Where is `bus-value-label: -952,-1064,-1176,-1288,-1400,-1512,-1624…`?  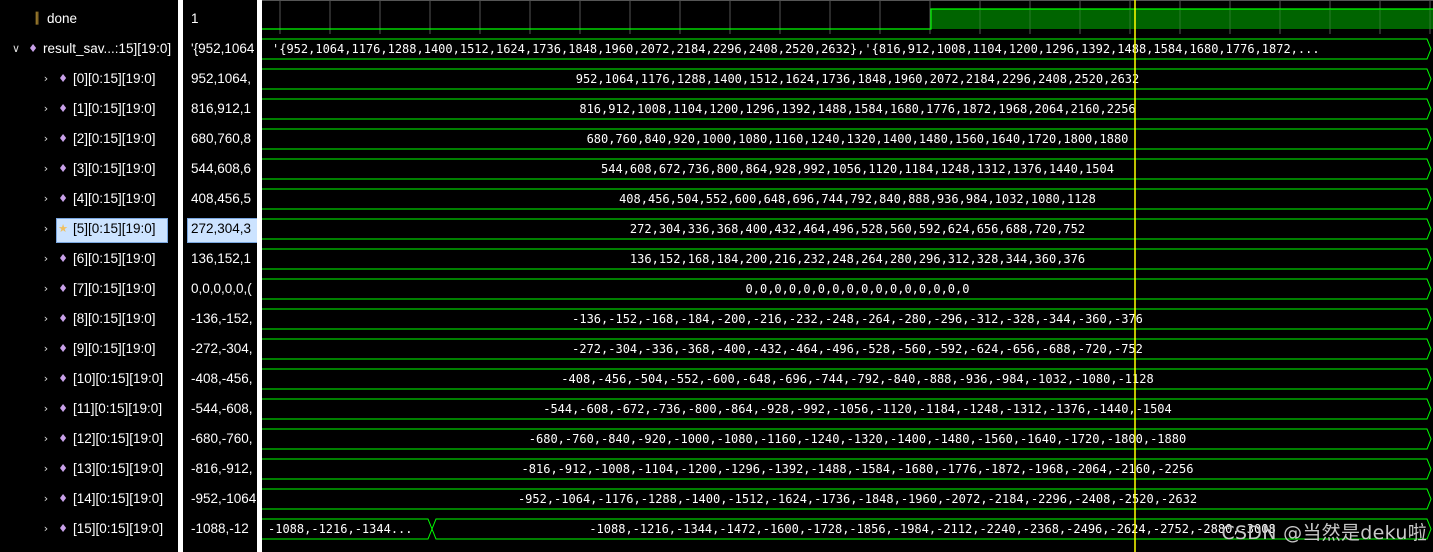
bus-value-label: -952,-1064,-1176,-1288,-1400,-1512,-1624… is located at coordinates (857, 499).